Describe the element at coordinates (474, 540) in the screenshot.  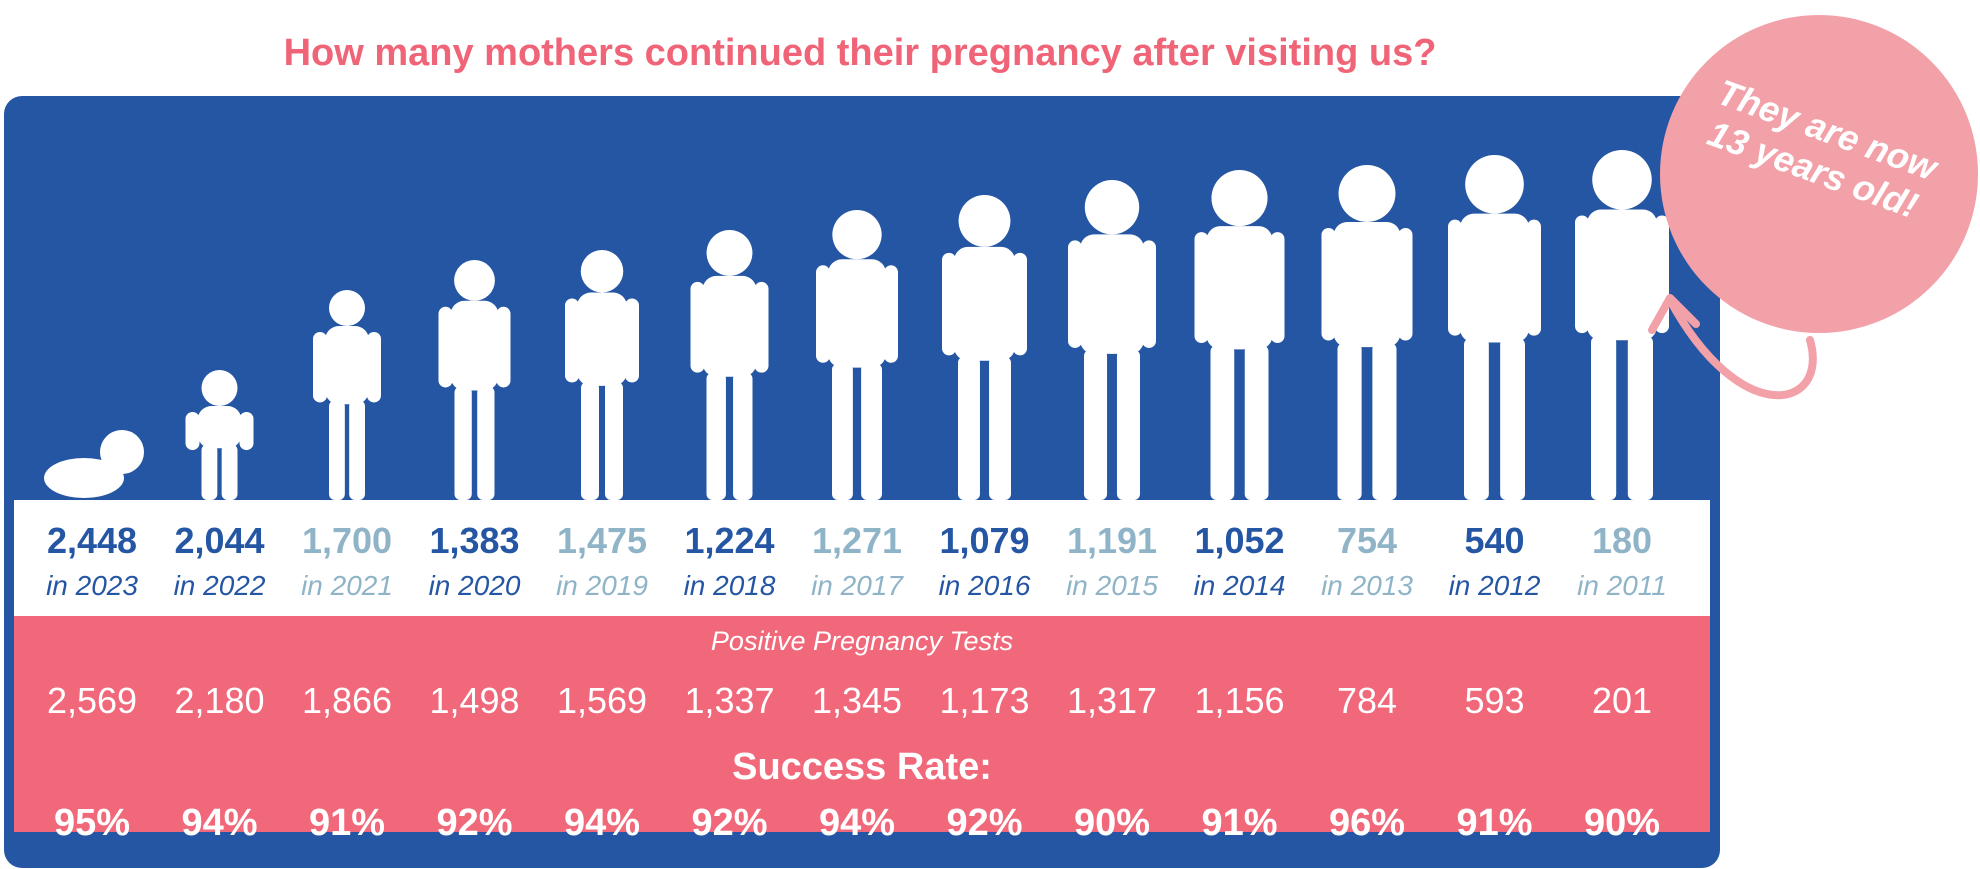
I see `count-value: 1,383` at that location.